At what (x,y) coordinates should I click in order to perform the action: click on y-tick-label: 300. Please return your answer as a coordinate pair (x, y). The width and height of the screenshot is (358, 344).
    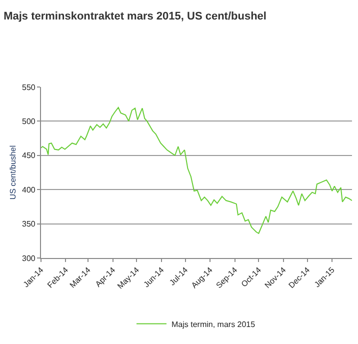
    Looking at the image, I should click on (29, 258).